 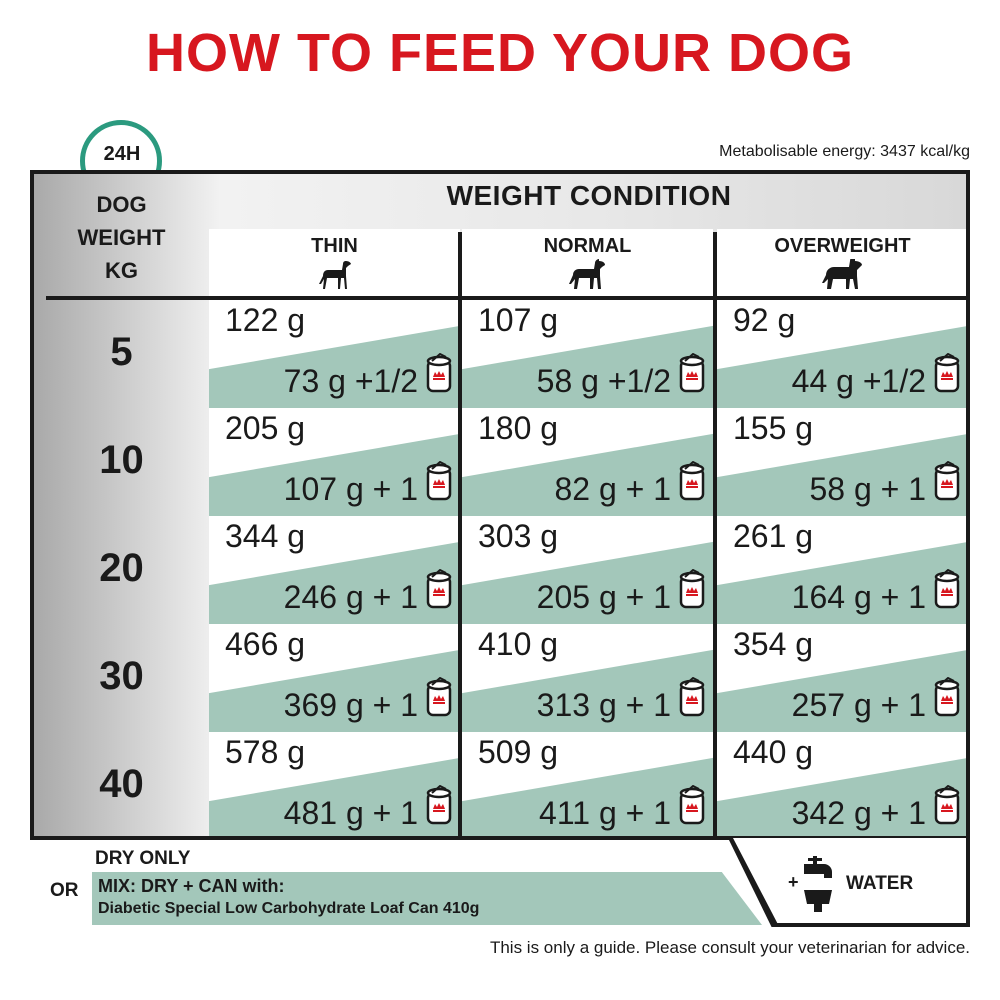 What do you see at coordinates (858, 813) in the screenshot?
I see `mix-amount: 342 g + 1` at bounding box center [858, 813].